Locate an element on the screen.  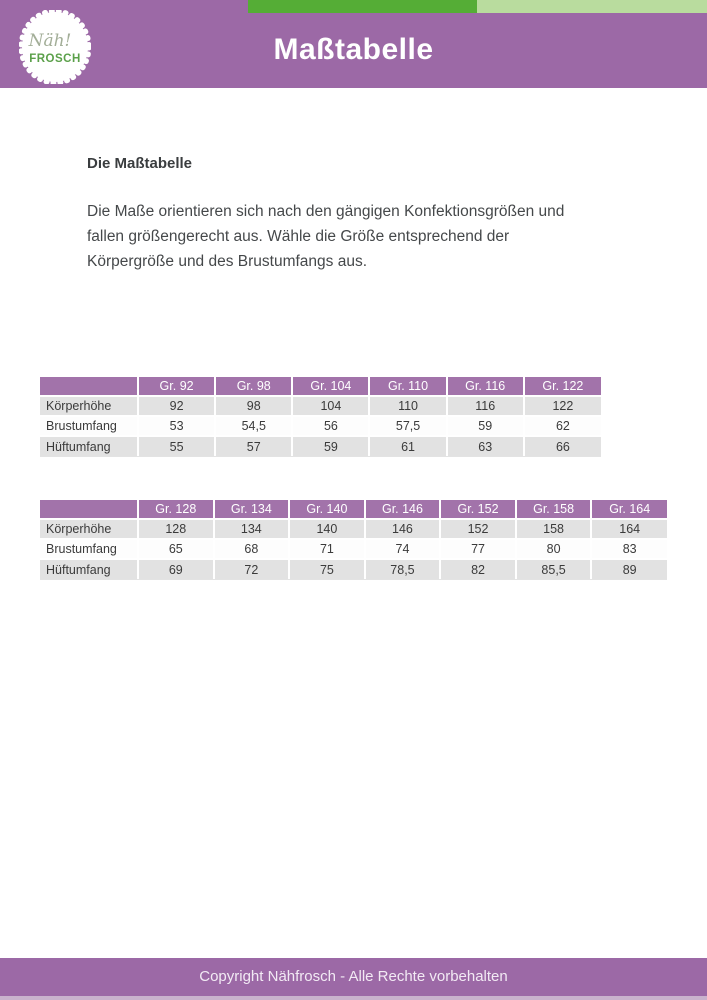
cell-value: 158 is located at coordinates (554, 529).